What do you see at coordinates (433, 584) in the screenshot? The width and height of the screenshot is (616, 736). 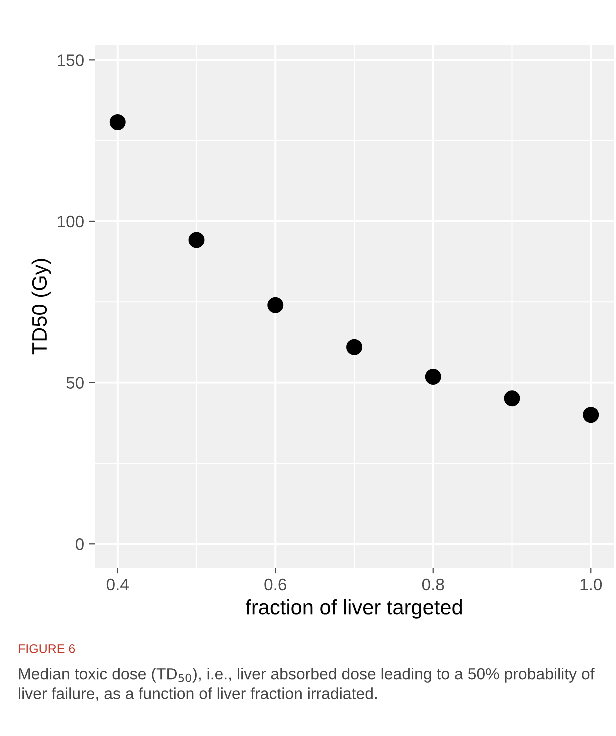 I see `x-tick-label: 0.8` at bounding box center [433, 584].